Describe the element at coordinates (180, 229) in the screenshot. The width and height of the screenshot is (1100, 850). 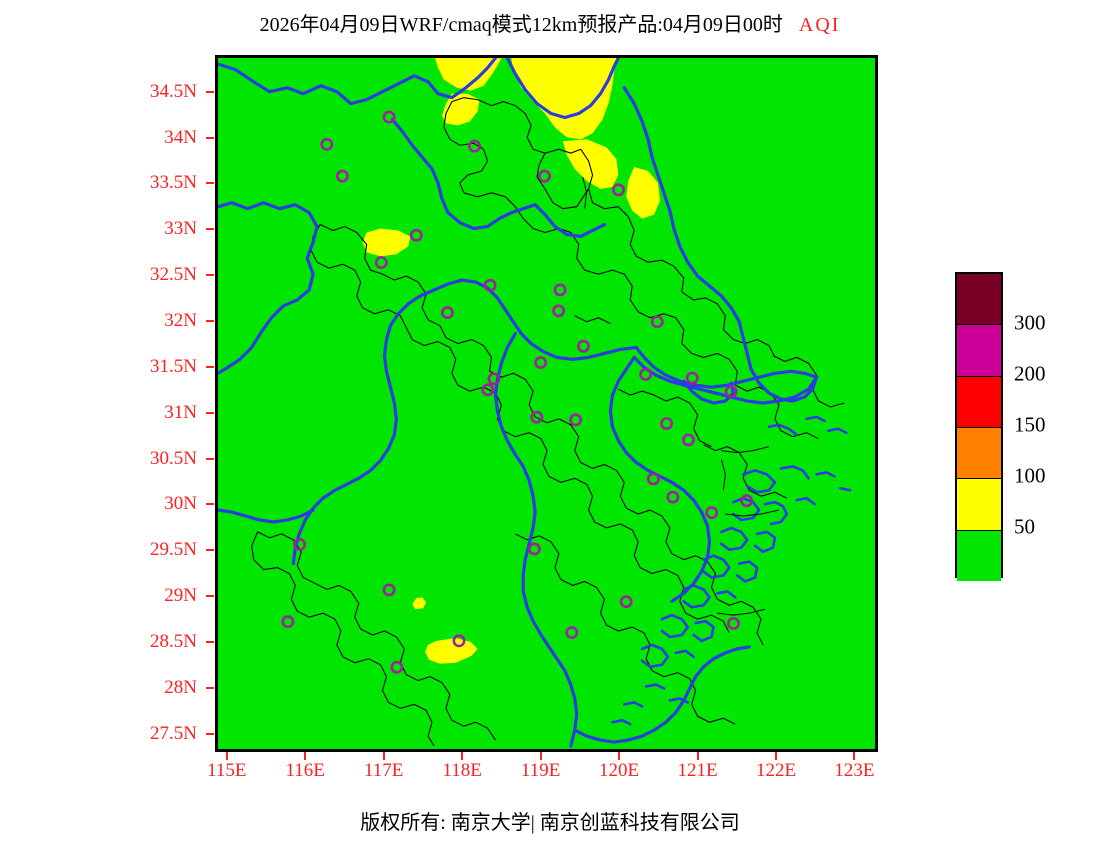
I see `y-axis-label: 33N` at that location.